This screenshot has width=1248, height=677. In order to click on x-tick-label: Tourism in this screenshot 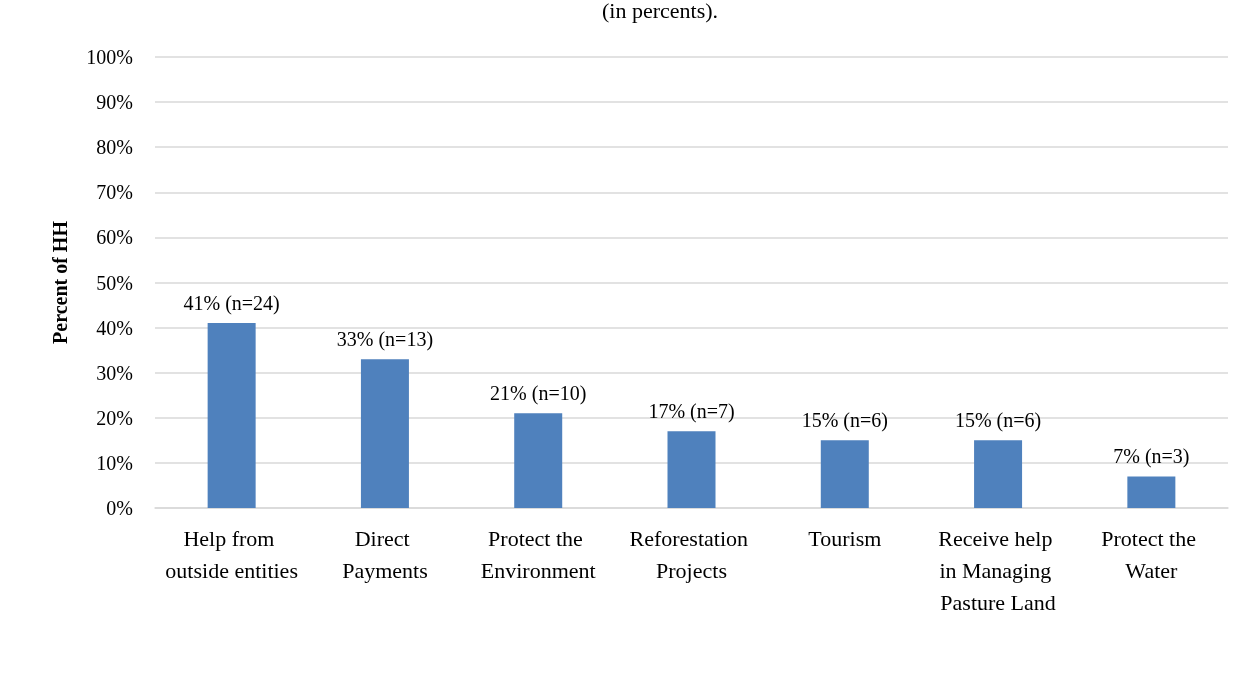, I will do `click(845, 538)`.